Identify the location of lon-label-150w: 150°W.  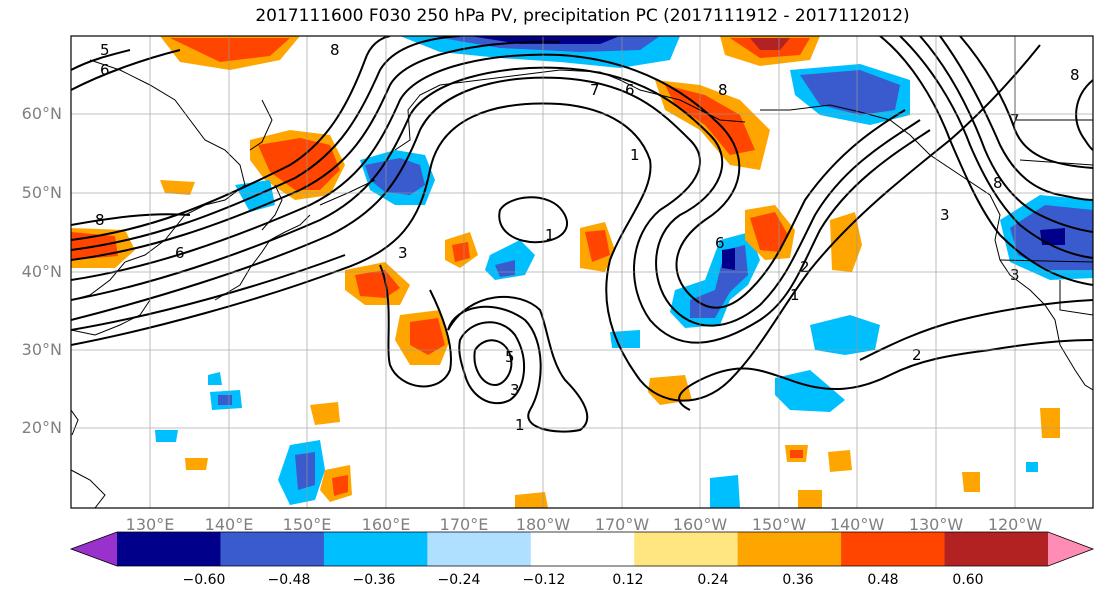
(779, 524).